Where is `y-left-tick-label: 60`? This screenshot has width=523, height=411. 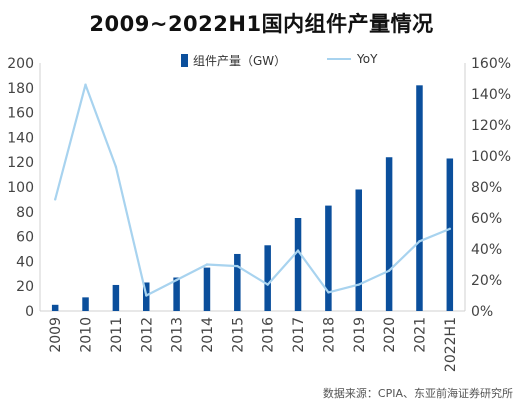
y-left-tick-label: 60 is located at coordinates (25, 238).